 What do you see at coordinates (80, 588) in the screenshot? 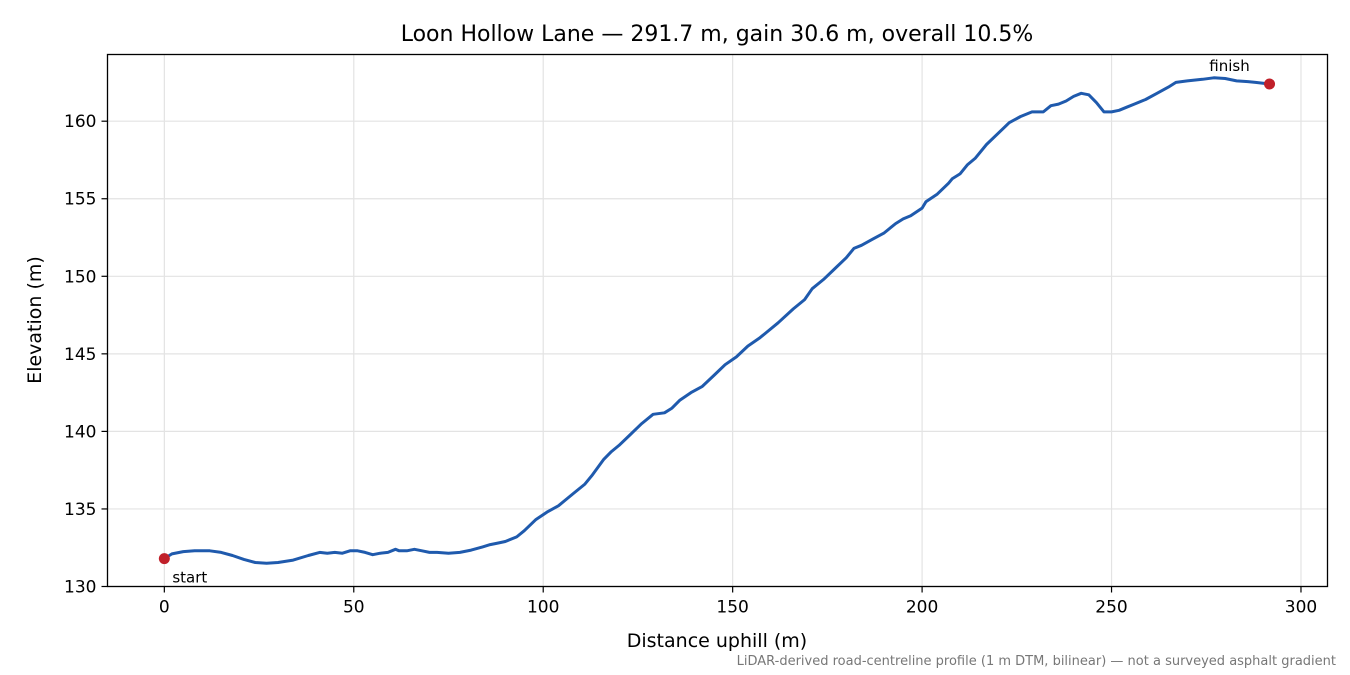
I see `y-tick-label: 130` at bounding box center [80, 588].